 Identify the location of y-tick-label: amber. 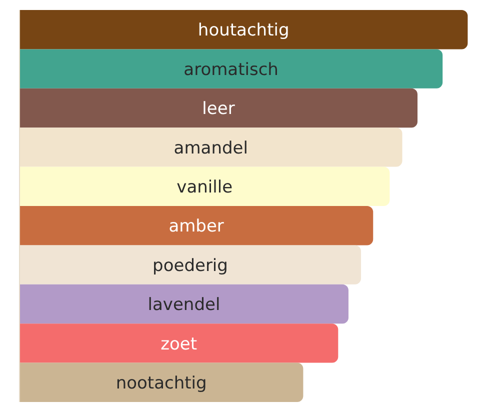
(196, 226).